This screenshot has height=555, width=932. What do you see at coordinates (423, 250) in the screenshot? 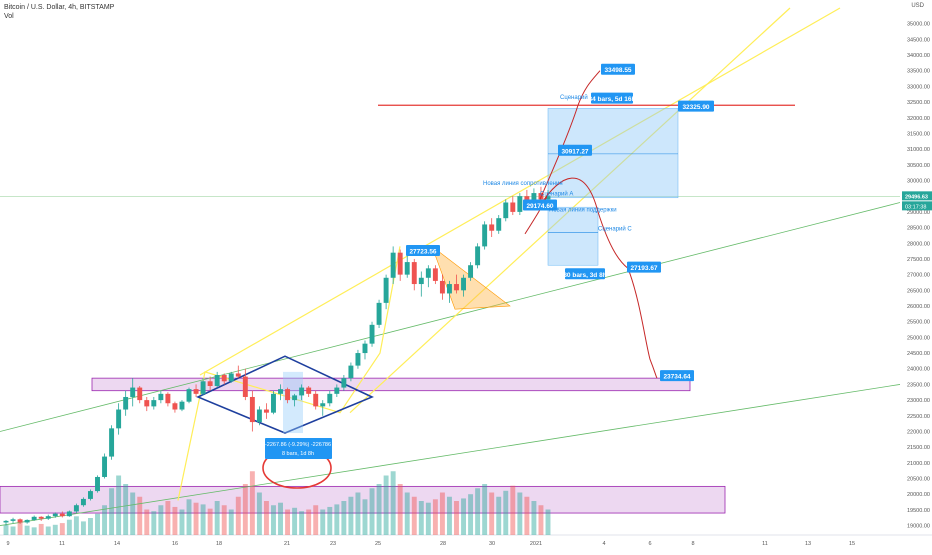
I see `price-label-left-peak-bg` at bounding box center [423, 250].